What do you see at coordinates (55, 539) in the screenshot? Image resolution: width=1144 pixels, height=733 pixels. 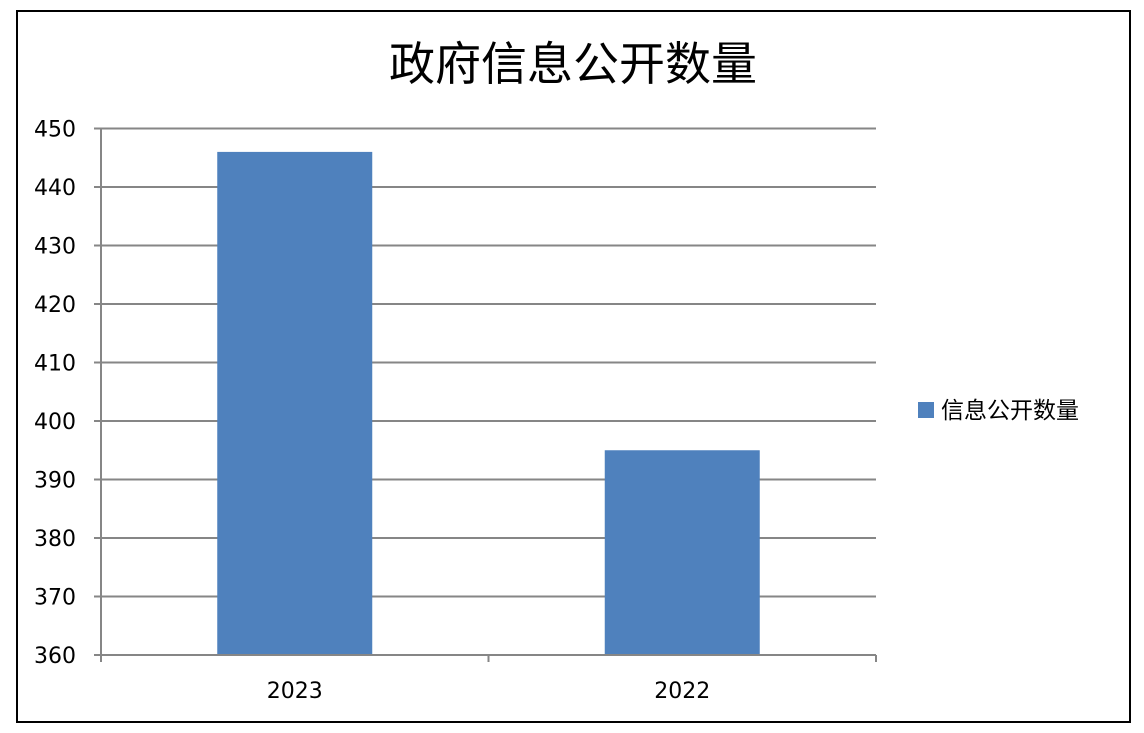 I see `y-tick-label: 380` at bounding box center [55, 539].